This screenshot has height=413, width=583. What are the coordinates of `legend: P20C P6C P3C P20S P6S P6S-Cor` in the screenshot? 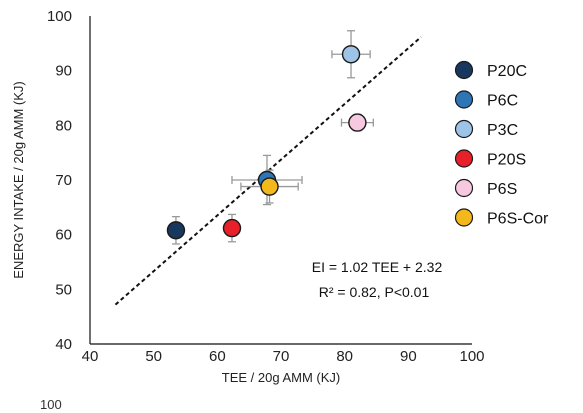 It's located at (501, 144).